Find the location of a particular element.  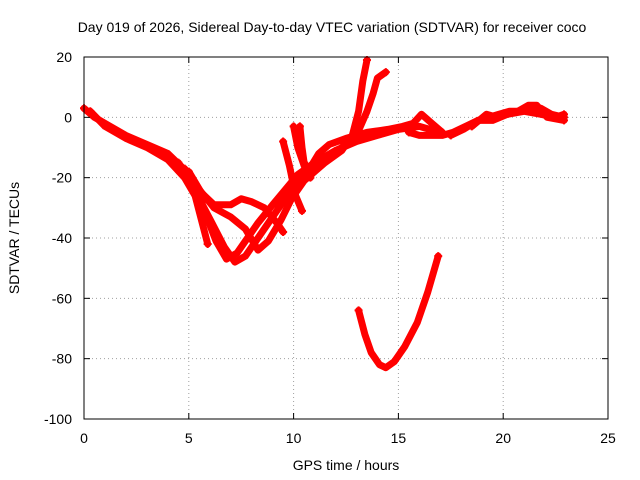

series-line-track-i is located at coordinates (359, 159).